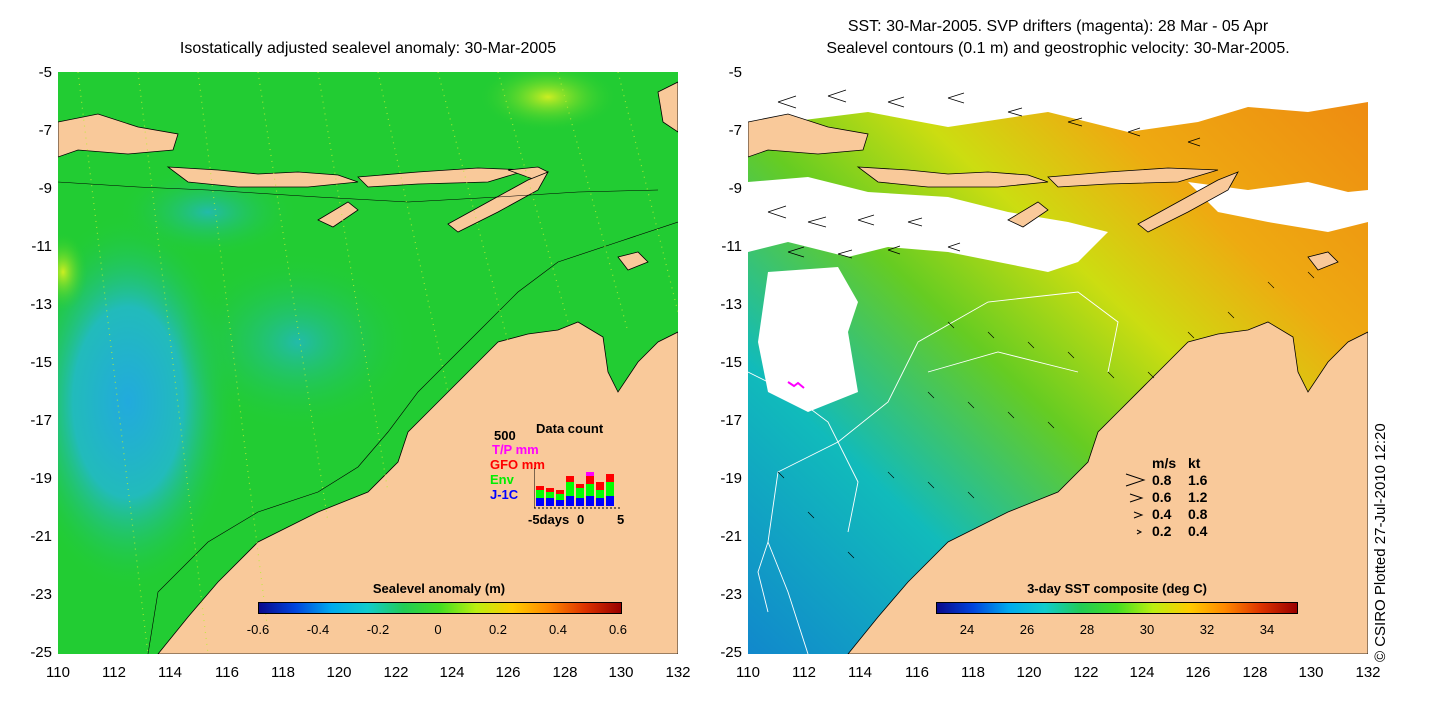  What do you see at coordinates (1198, 480) in the screenshot?
I see `legend-row-kt: 1.6` at bounding box center [1198, 480].